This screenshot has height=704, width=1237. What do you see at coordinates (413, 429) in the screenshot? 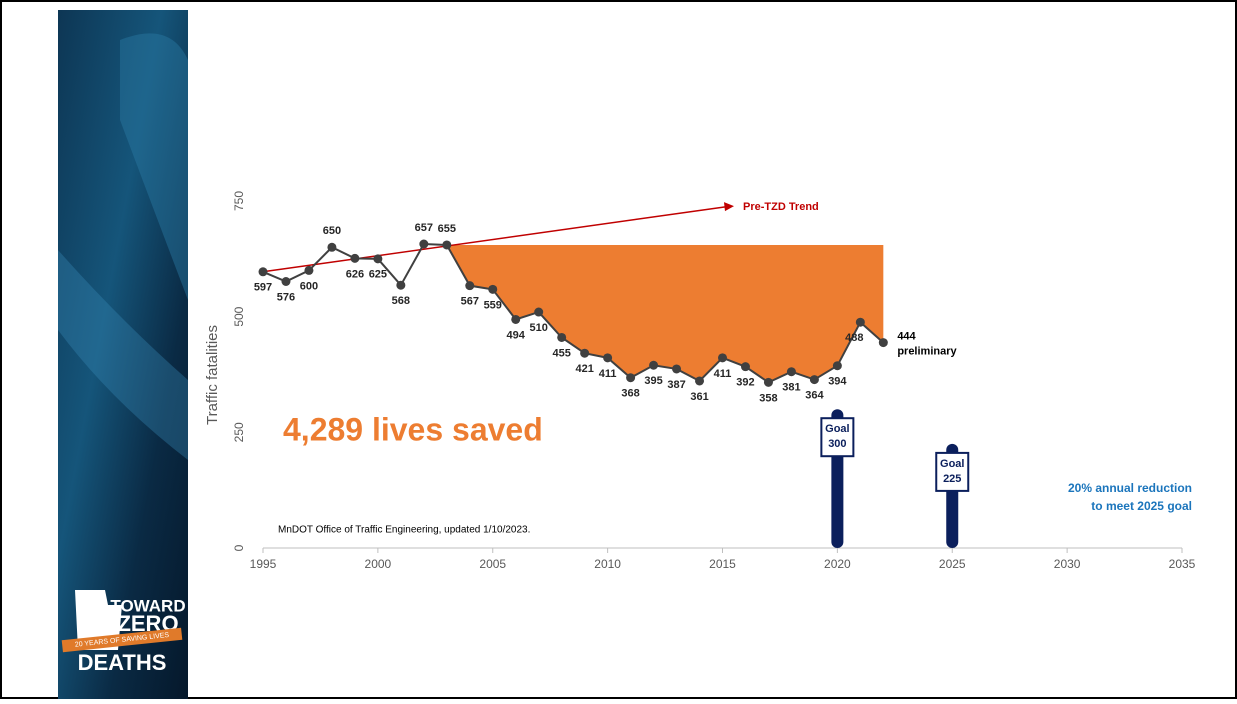
I see `headline: 4,289 lives saved` at bounding box center [413, 429].